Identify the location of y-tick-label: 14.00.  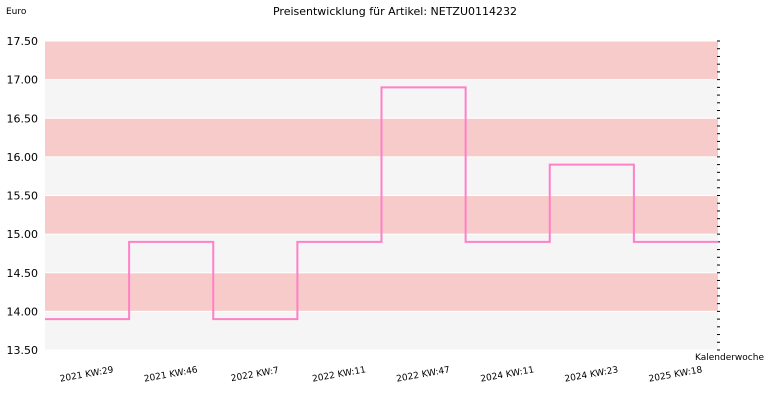
(23, 311).